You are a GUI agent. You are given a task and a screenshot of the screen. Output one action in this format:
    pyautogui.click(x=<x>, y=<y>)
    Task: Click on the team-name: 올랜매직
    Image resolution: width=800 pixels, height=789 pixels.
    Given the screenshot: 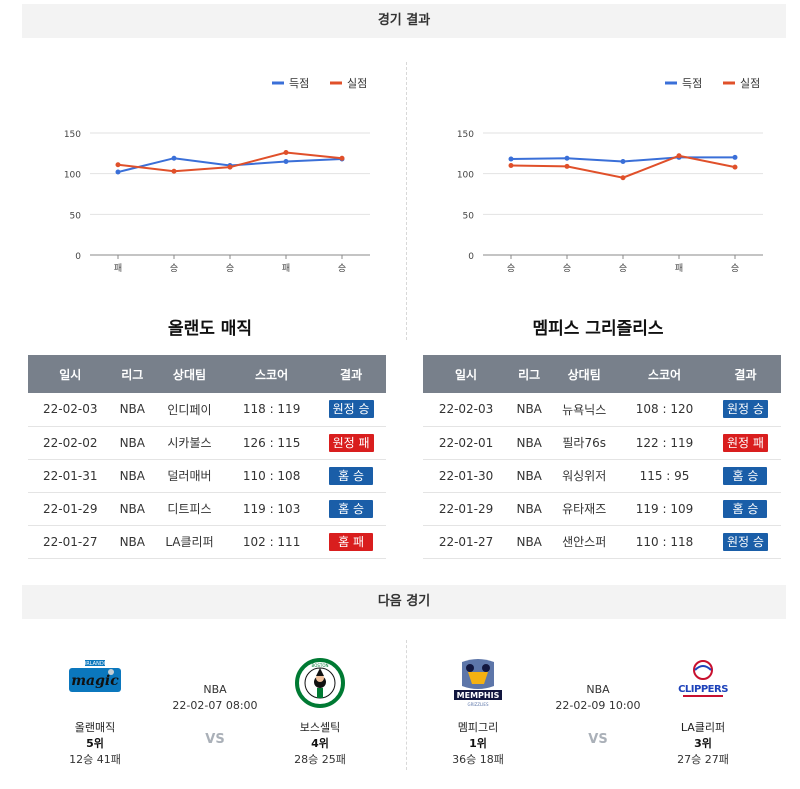 What is the action you would take?
    pyautogui.click(x=95, y=727)
    